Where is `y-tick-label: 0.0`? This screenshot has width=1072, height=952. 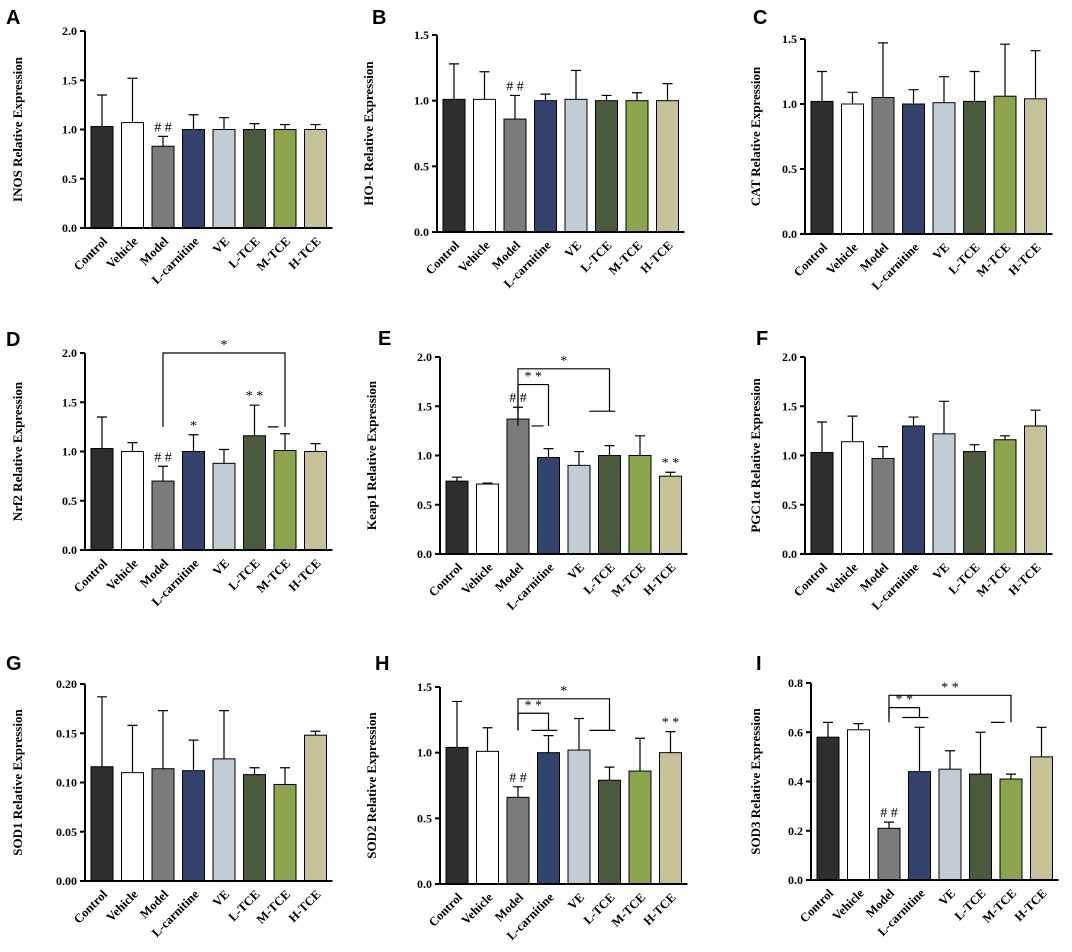
y-tick-label: 0.0 is located at coordinates (789, 554).